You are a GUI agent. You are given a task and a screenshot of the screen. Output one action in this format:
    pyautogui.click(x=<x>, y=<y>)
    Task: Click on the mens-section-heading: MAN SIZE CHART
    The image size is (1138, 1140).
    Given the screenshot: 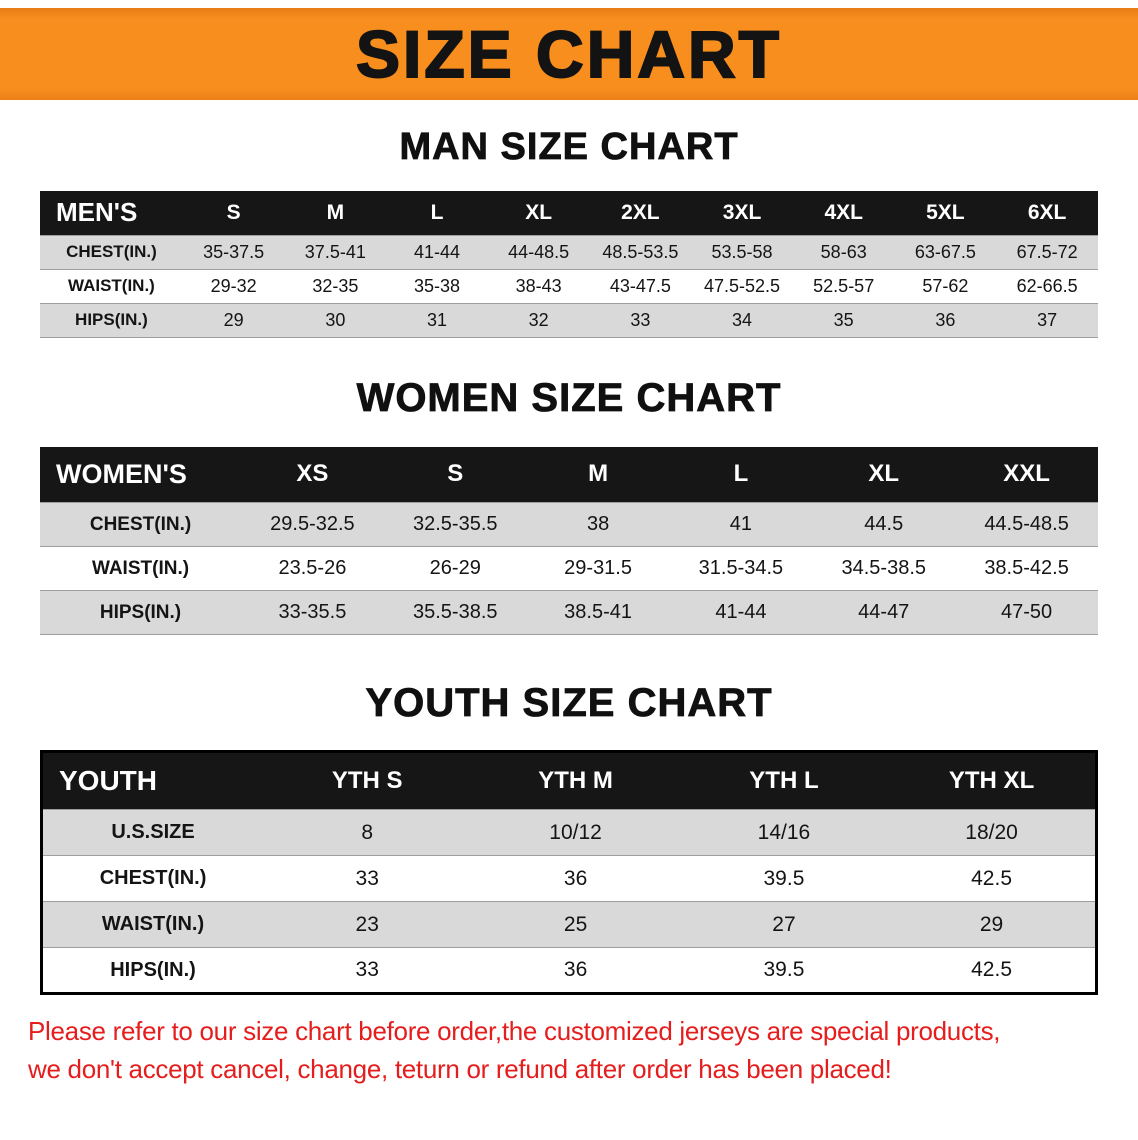 What is the action you would take?
    pyautogui.click(x=569, y=147)
    